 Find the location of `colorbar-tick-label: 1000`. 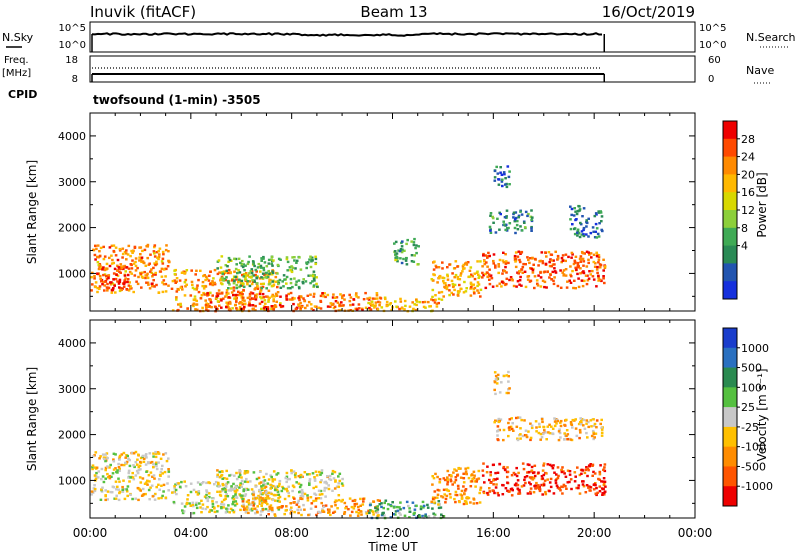

colorbar-tick-label: 1000 is located at coordinates (755, 348).